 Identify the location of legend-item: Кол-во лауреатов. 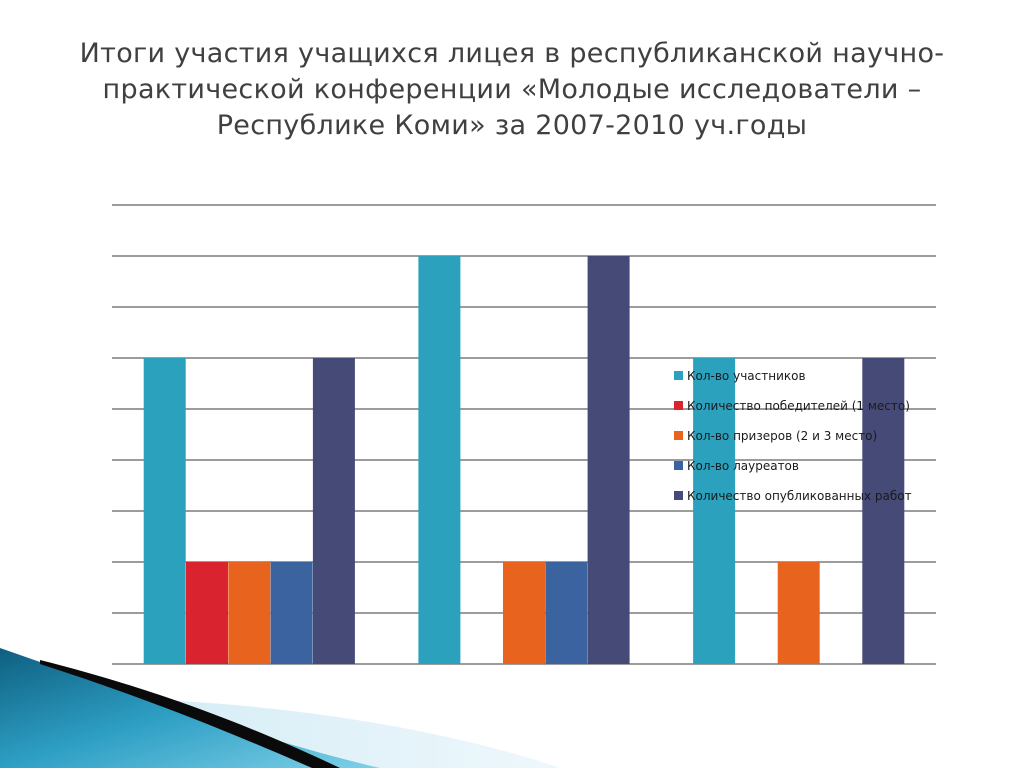
(736, 466).